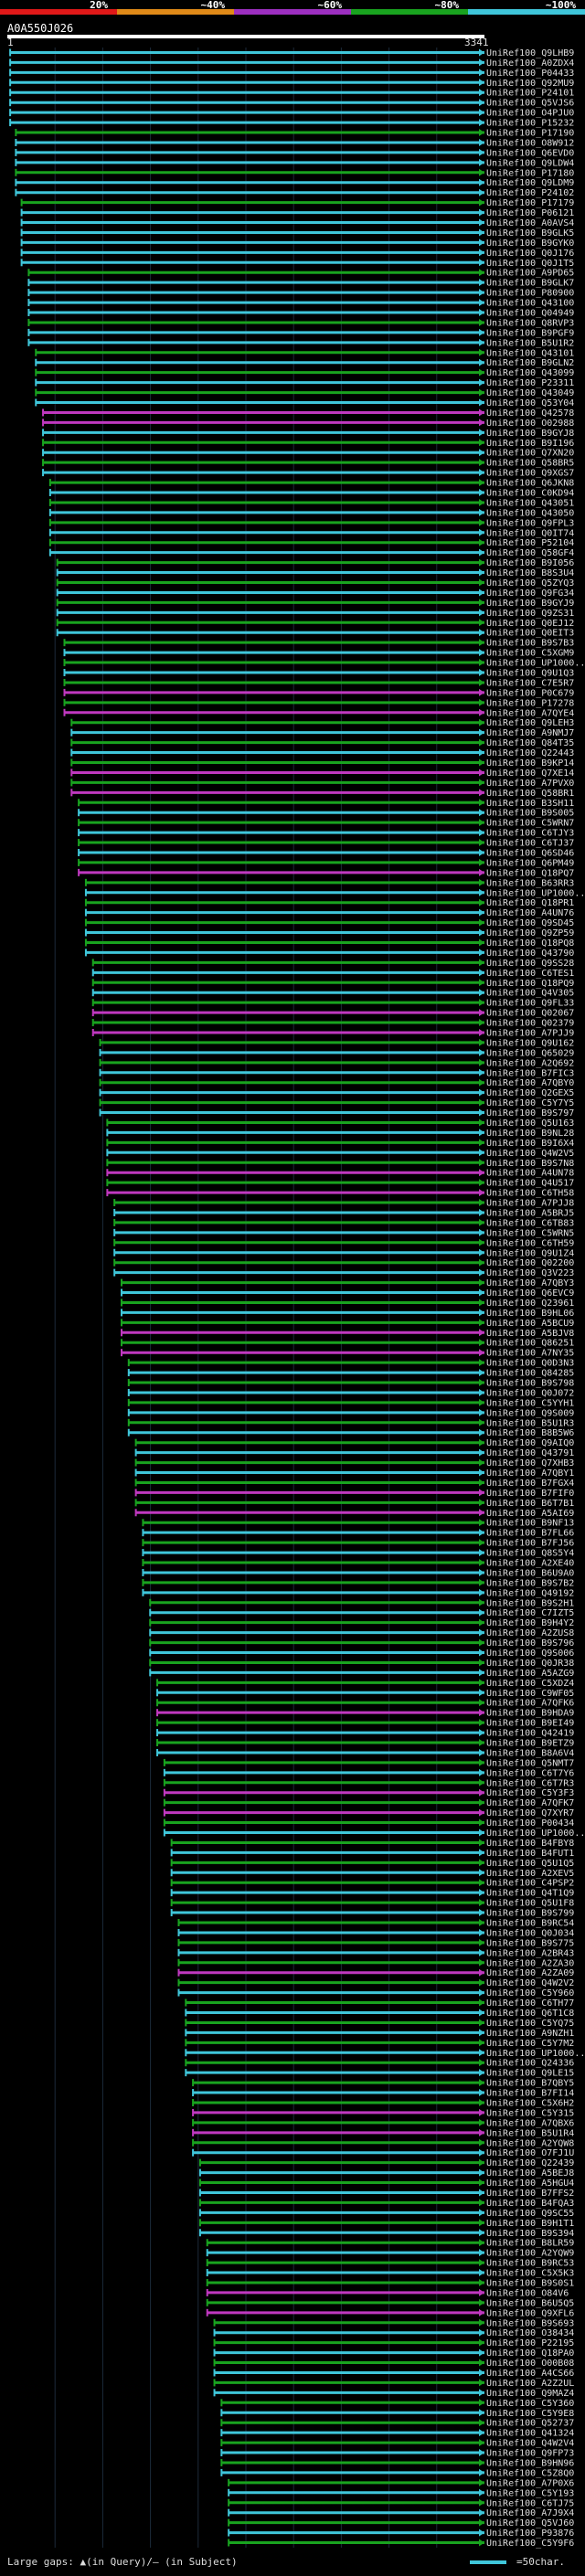 The height and width of the screenshot is (2576, 585). I want to click on hit-label: UniRef100_Q7XYR7, so click(530, 1813).